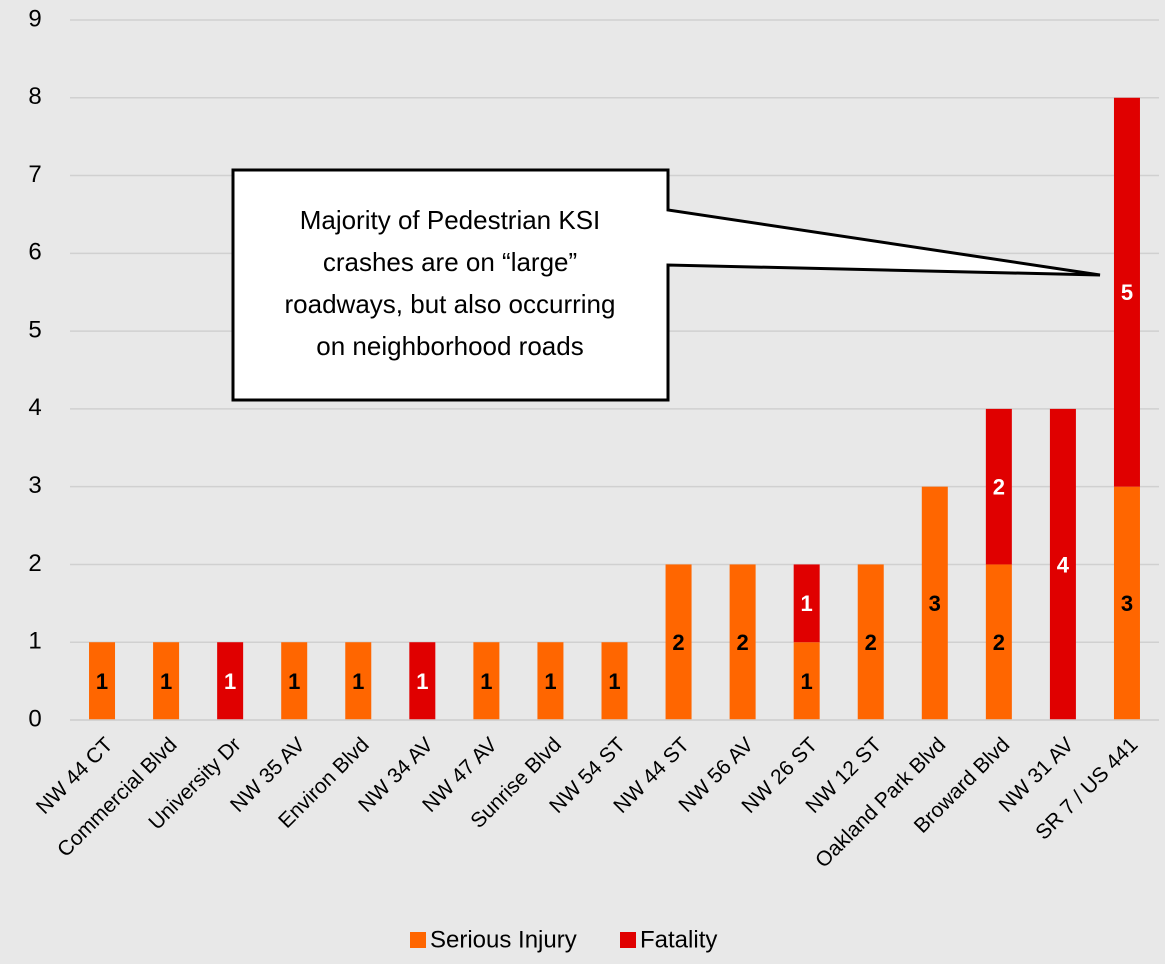  I want to click on y-tick-label: 4, so click(34, 407).